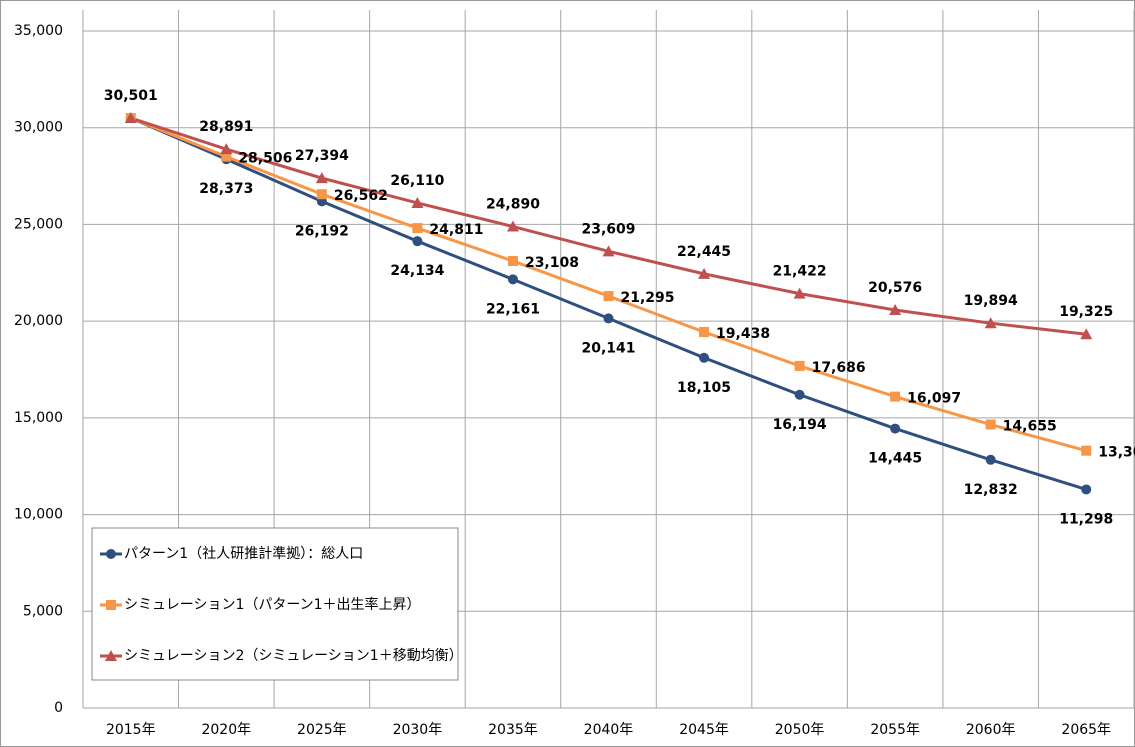 The image size is (1135, 747). Describe the element at coordinates (704, 730) in the screenshot. I see `x-tick-label: 2045年` at that location.